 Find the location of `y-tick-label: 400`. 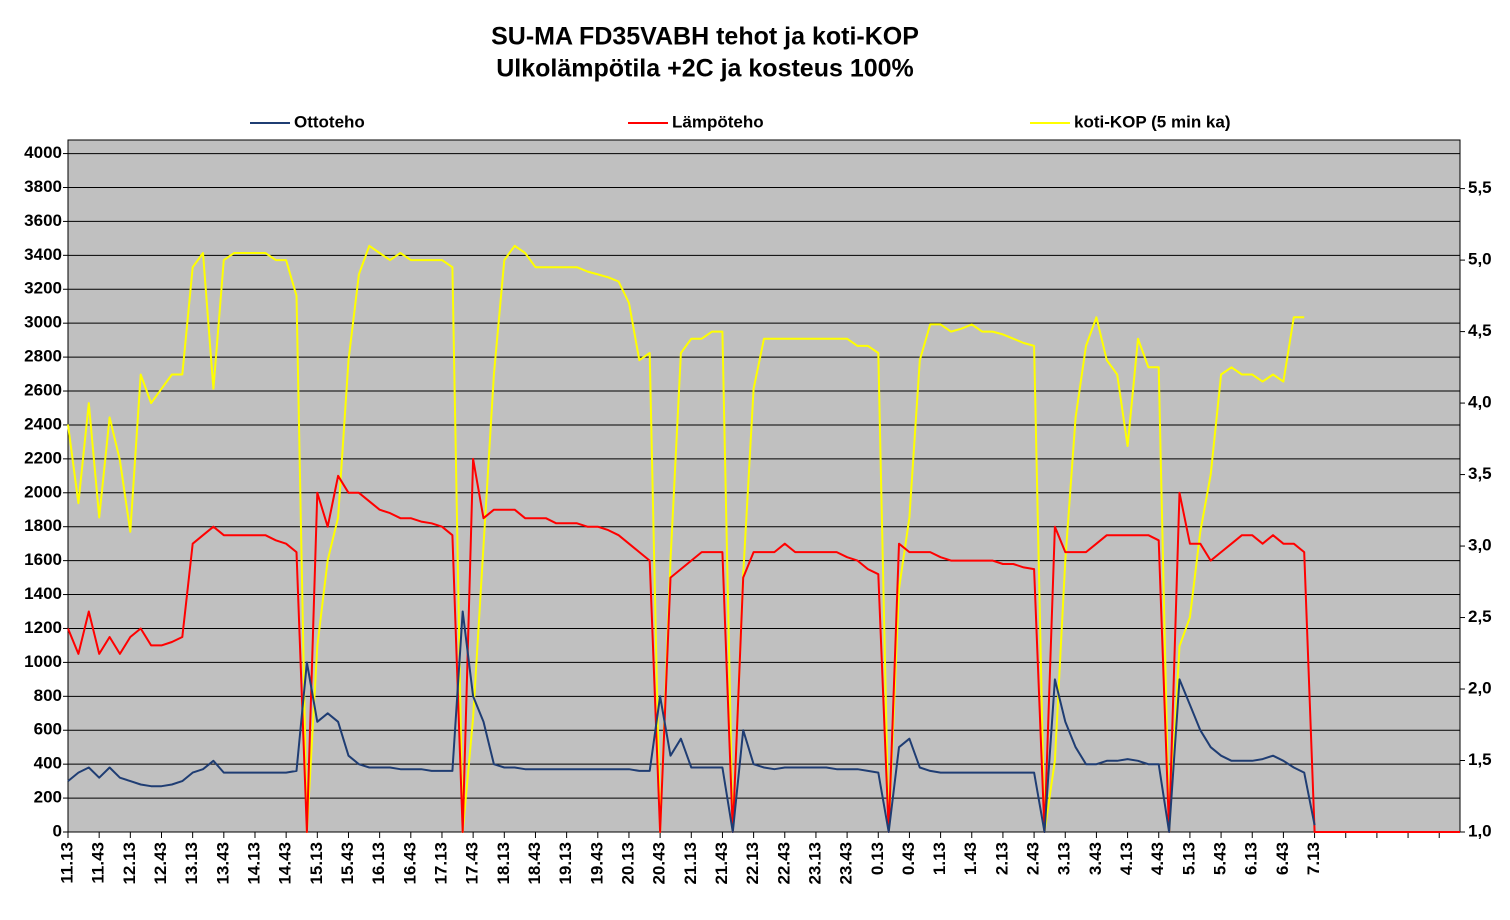

y-tick-label: 400 is located at coordinates (48, 763).